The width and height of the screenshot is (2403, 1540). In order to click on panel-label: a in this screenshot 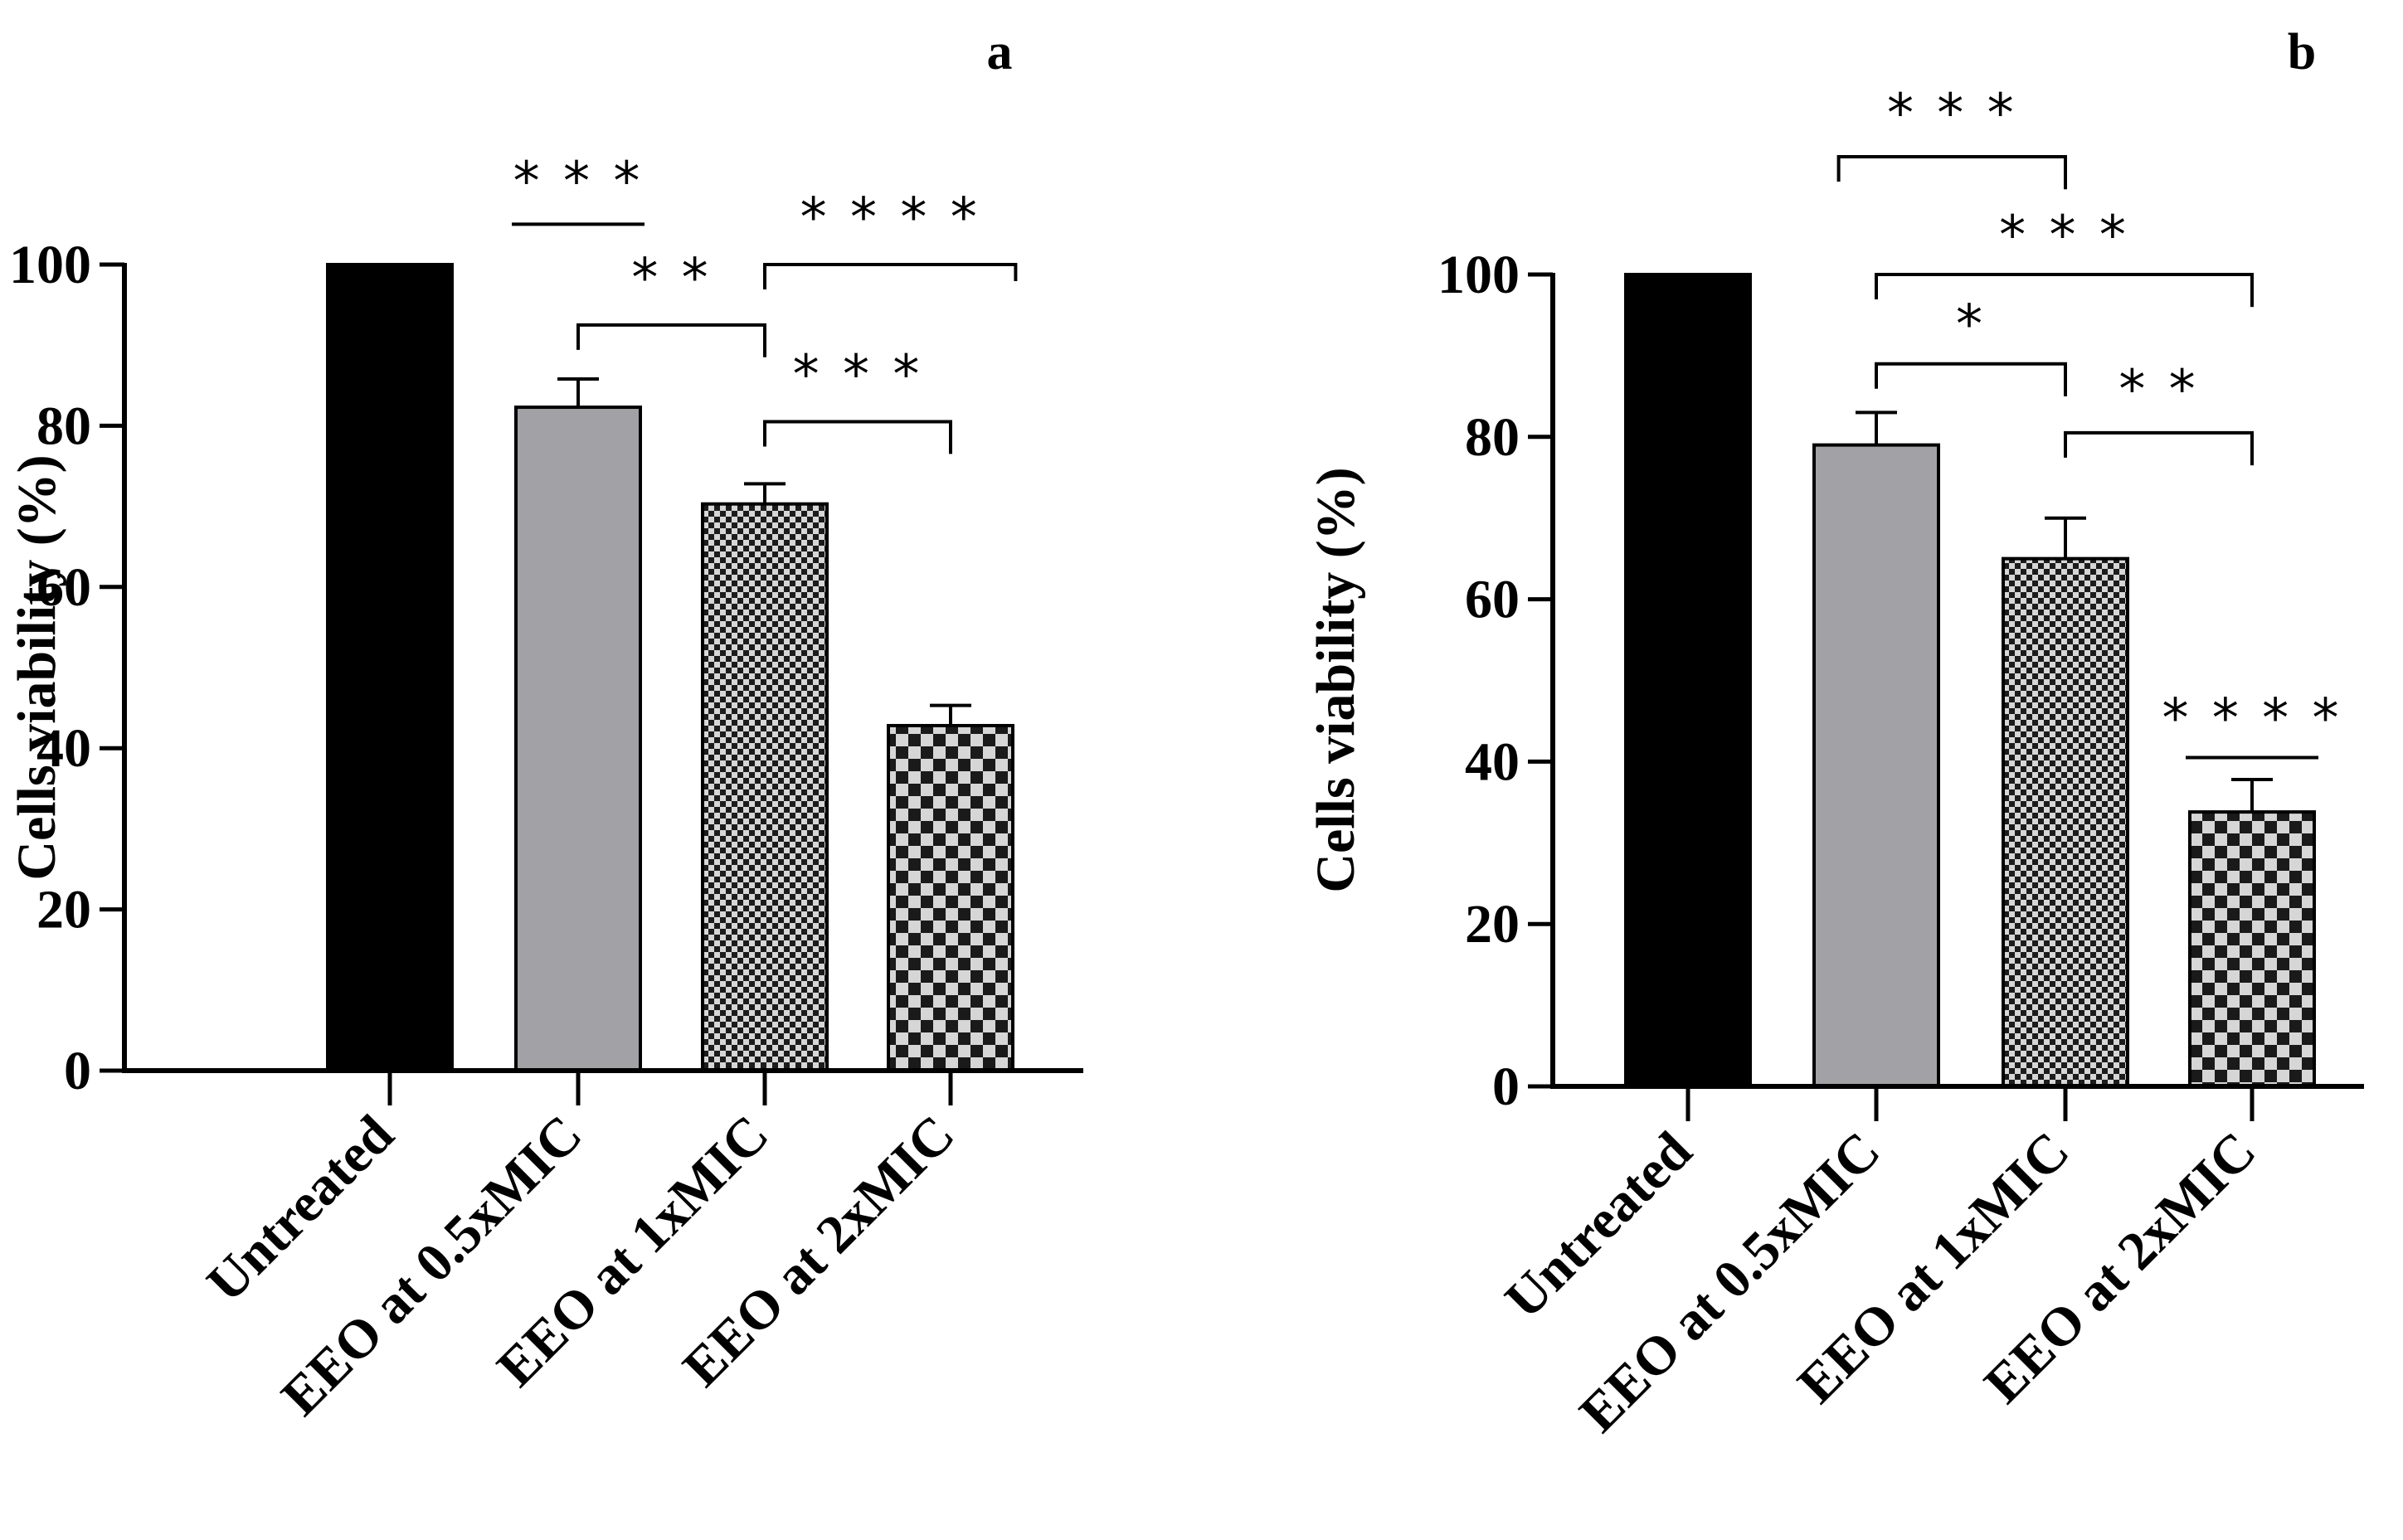, I will do `click(1000, 52)`.